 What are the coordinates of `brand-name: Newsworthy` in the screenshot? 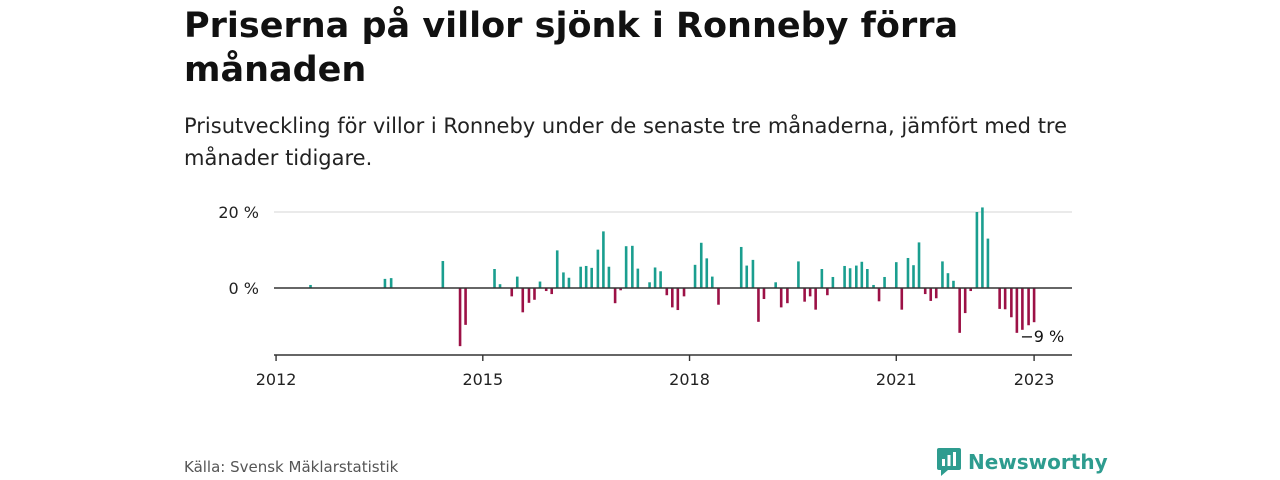 It's located at (1038, 462).